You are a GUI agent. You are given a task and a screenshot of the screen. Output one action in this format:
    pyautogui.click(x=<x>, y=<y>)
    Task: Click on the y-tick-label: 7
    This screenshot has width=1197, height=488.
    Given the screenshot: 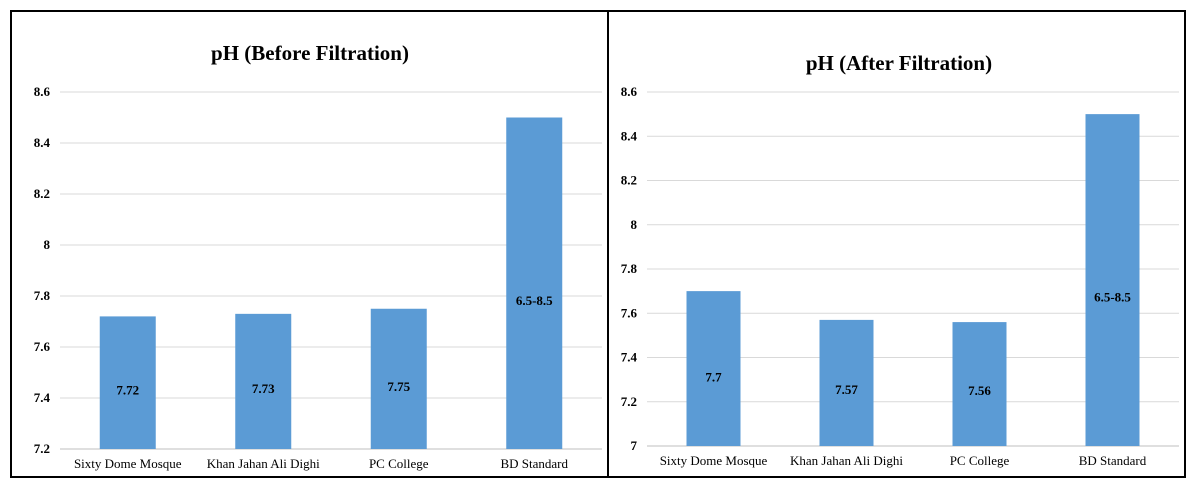 What is the action you would take?
    pyautogui.click(x=634, y=445)
    